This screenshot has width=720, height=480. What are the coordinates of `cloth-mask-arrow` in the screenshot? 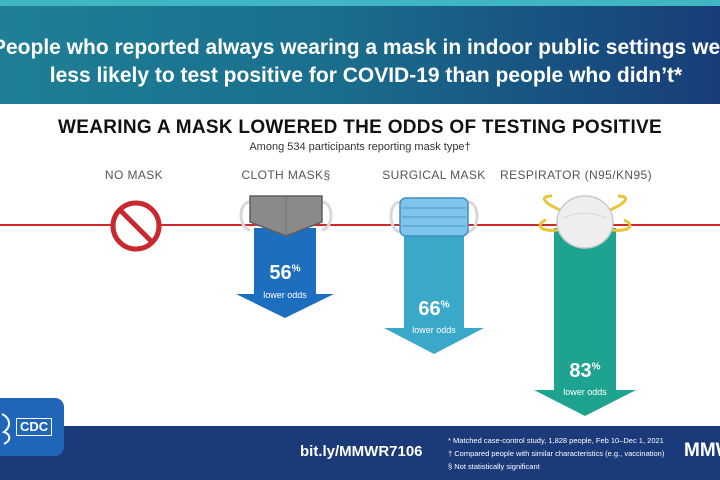 It's located at (285, 273).